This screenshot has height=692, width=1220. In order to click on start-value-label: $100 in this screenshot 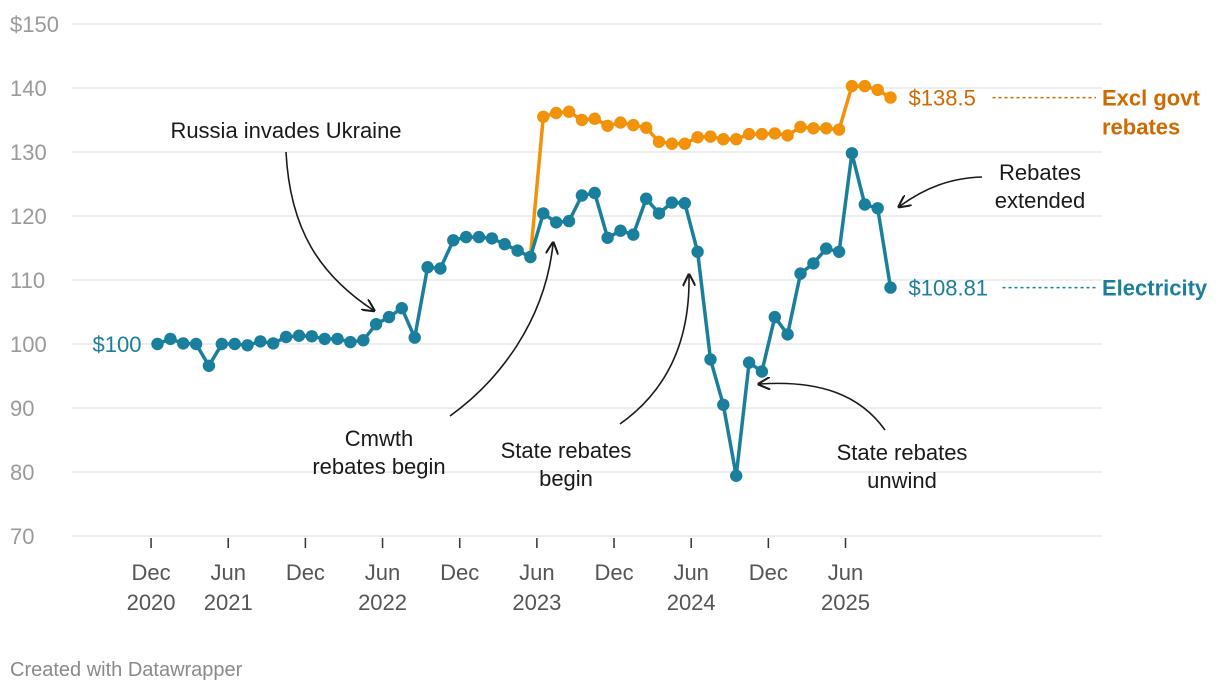, I will do `click(117, 344)`.